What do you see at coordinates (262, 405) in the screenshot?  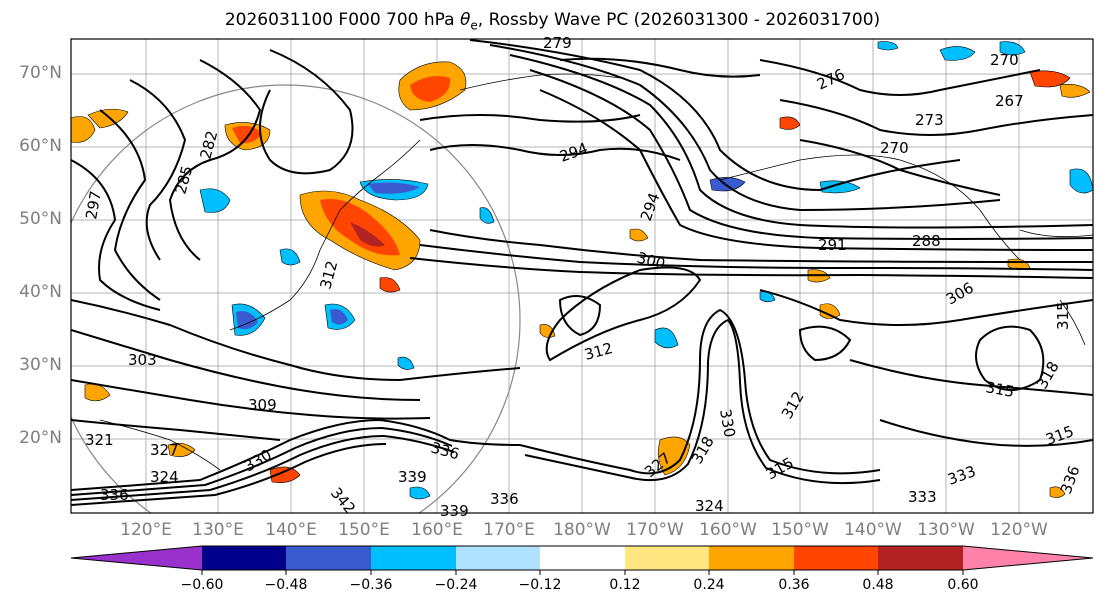 I see `contour-label: 309` at bounding box center [262, 405].